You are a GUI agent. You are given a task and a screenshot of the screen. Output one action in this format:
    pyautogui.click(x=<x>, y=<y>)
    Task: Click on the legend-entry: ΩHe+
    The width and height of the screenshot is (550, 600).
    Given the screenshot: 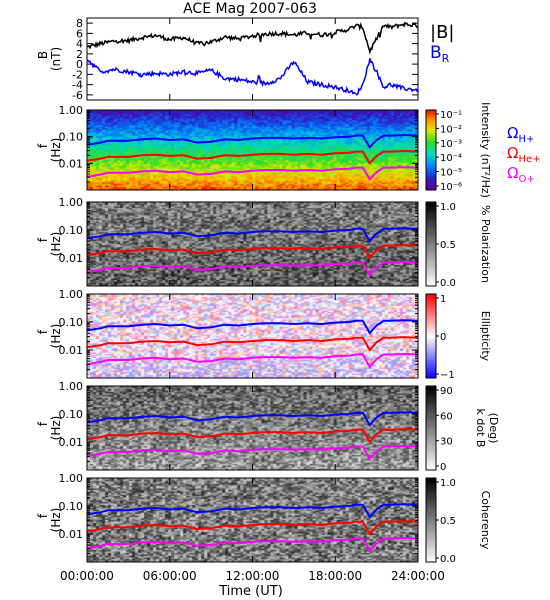 What is the action you would take?
    pyautogui.click(x=524, y=154)
    